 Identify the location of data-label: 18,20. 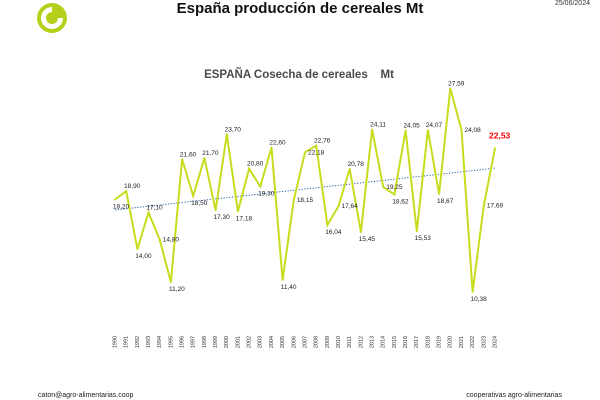
(121, 206).